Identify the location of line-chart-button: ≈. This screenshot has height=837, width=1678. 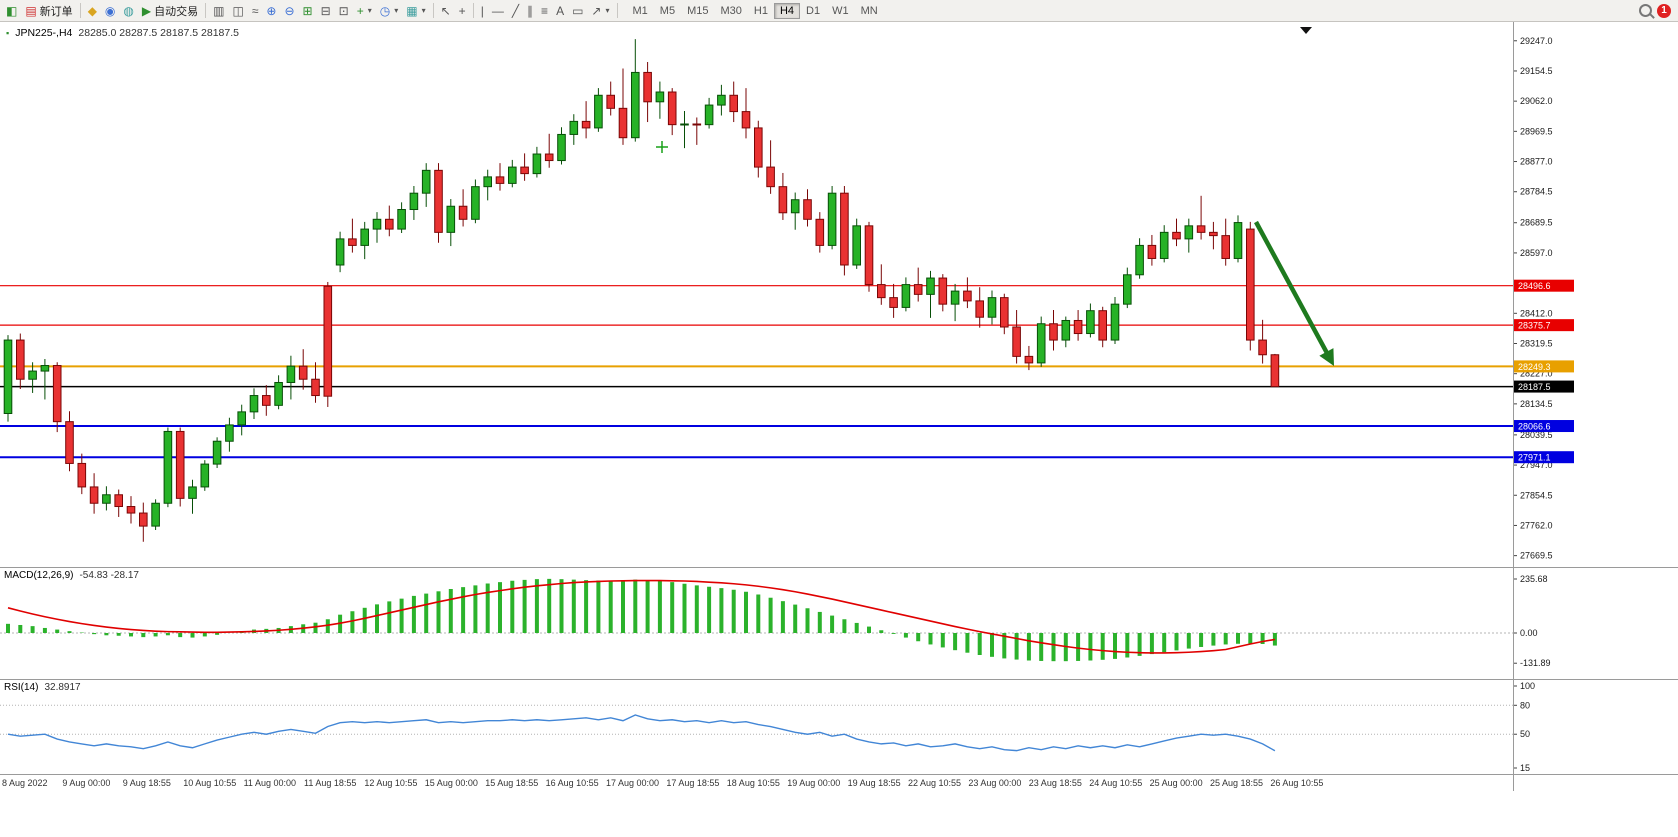
(255, 11).